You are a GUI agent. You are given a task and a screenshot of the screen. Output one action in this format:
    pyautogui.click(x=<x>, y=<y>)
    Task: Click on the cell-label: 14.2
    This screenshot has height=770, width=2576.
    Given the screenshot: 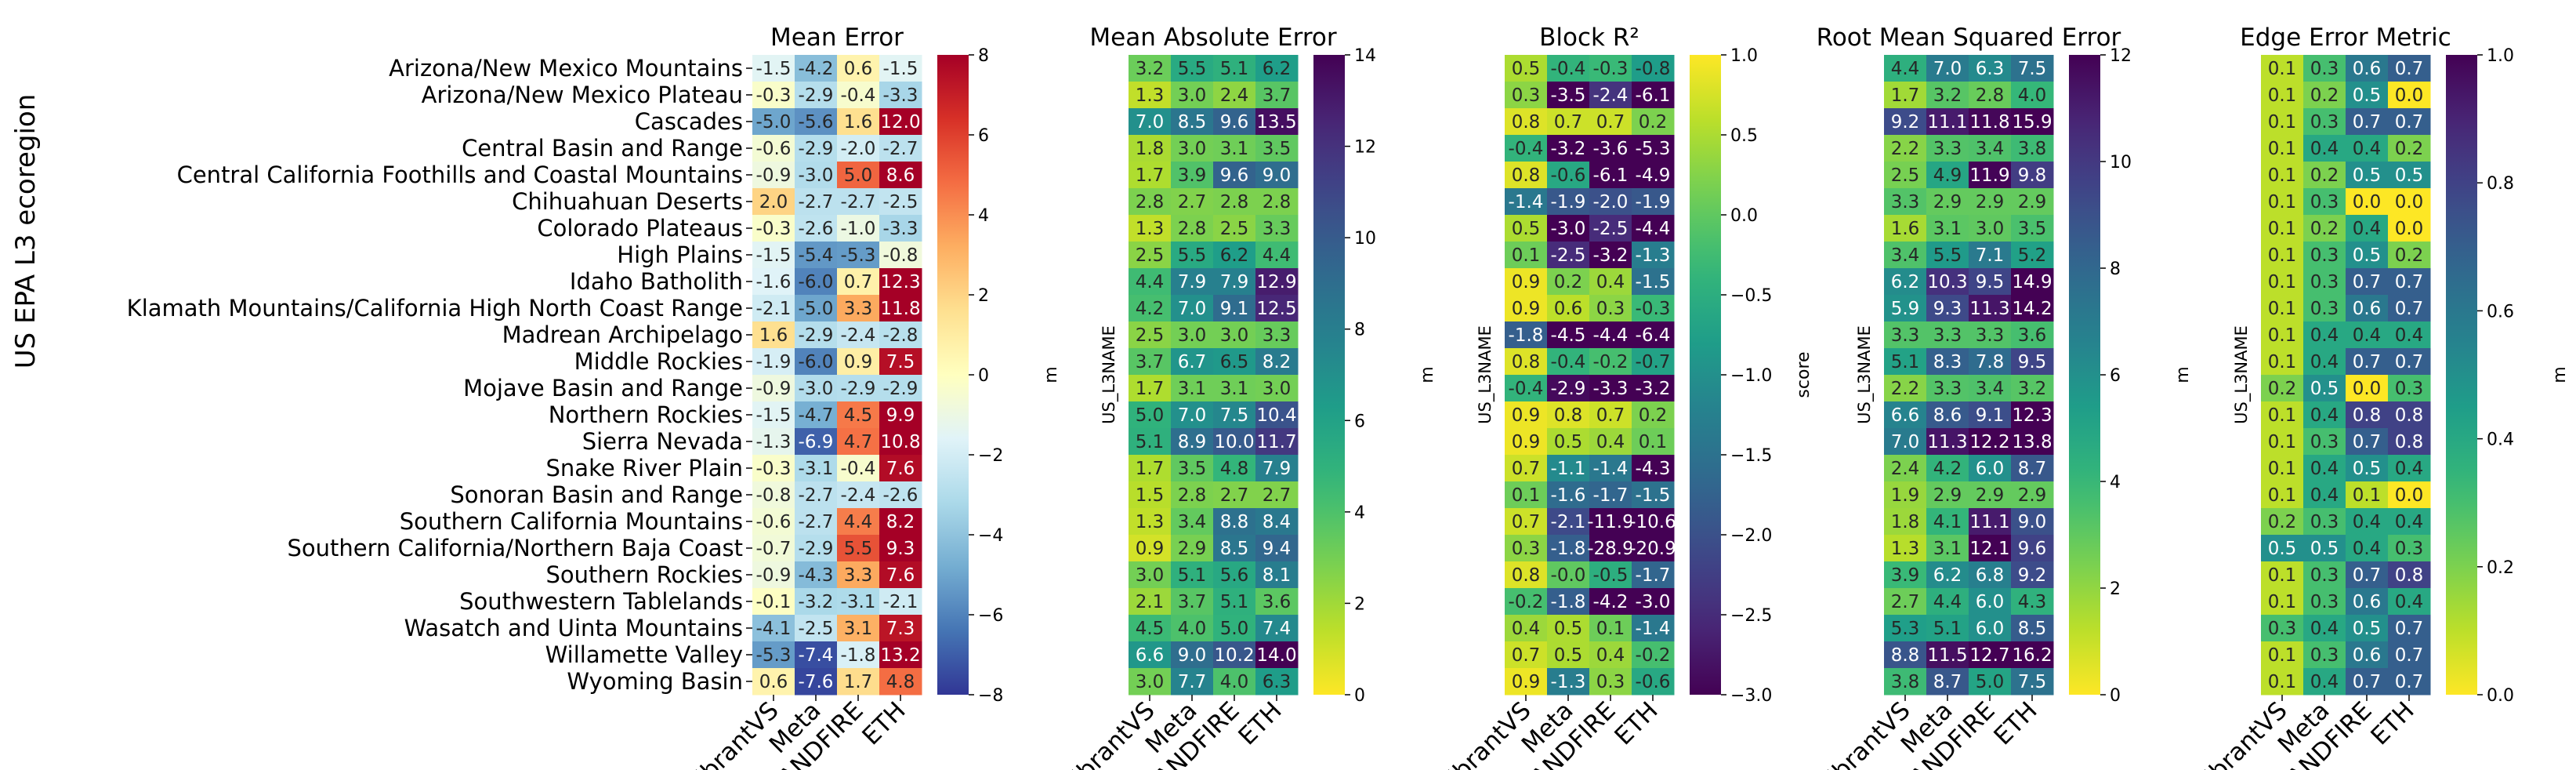 What is the action you would take?
    pyautogui.click(x=2032, y=309)
    